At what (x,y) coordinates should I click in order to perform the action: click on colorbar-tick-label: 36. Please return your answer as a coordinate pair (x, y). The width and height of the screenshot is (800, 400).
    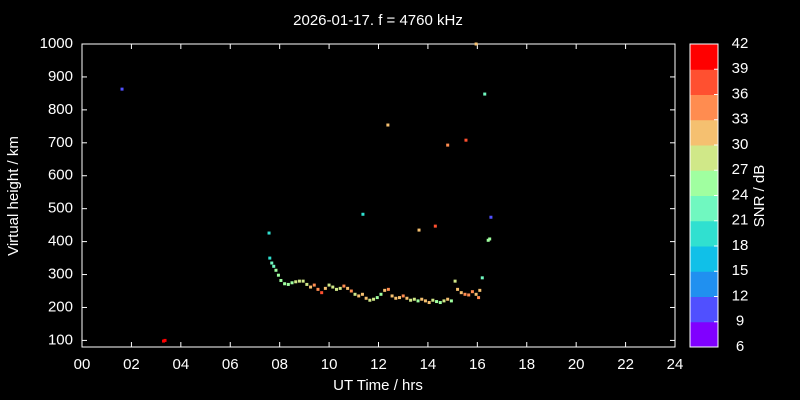
    Looking at the image, I should click on (740, 93).